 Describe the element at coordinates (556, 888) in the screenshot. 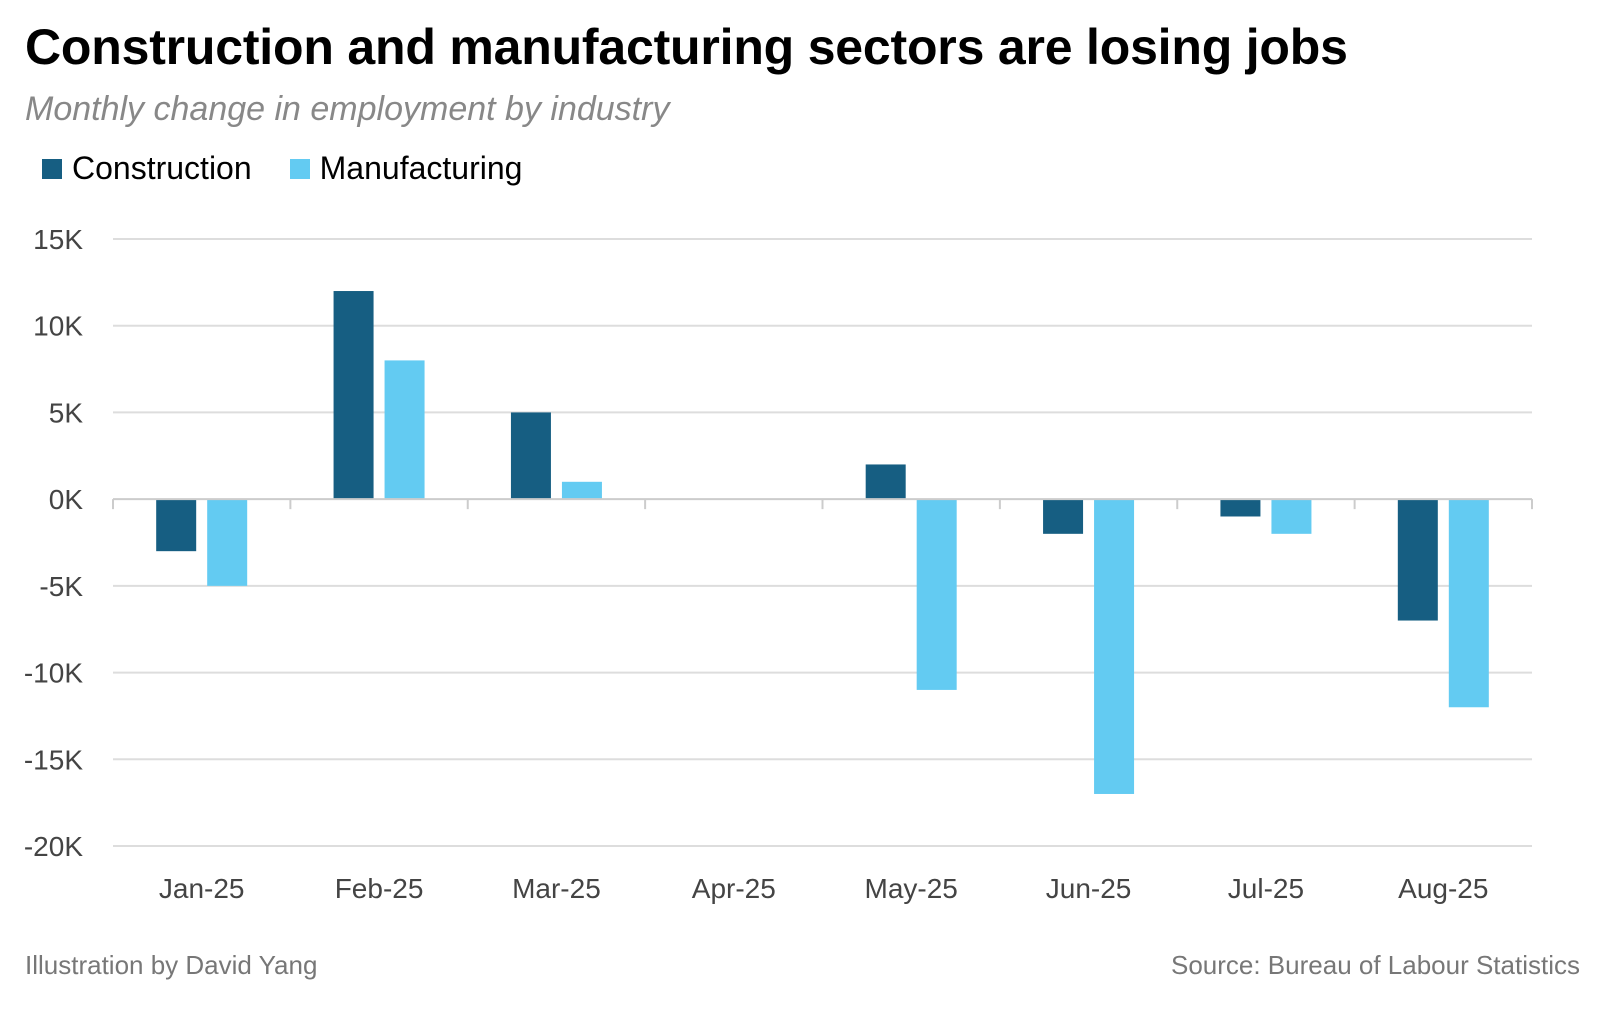

I see `x-tick-label: Mar-25` at that location.